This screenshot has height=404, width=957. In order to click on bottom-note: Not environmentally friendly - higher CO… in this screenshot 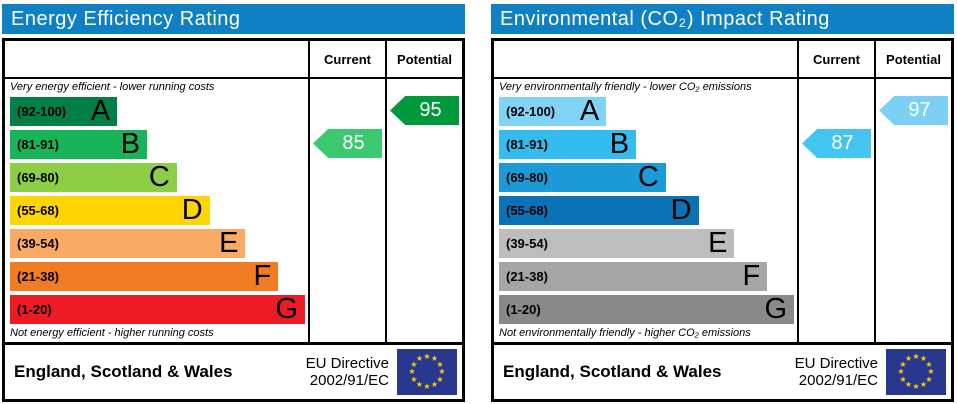, I will do `click(625, 333)`.